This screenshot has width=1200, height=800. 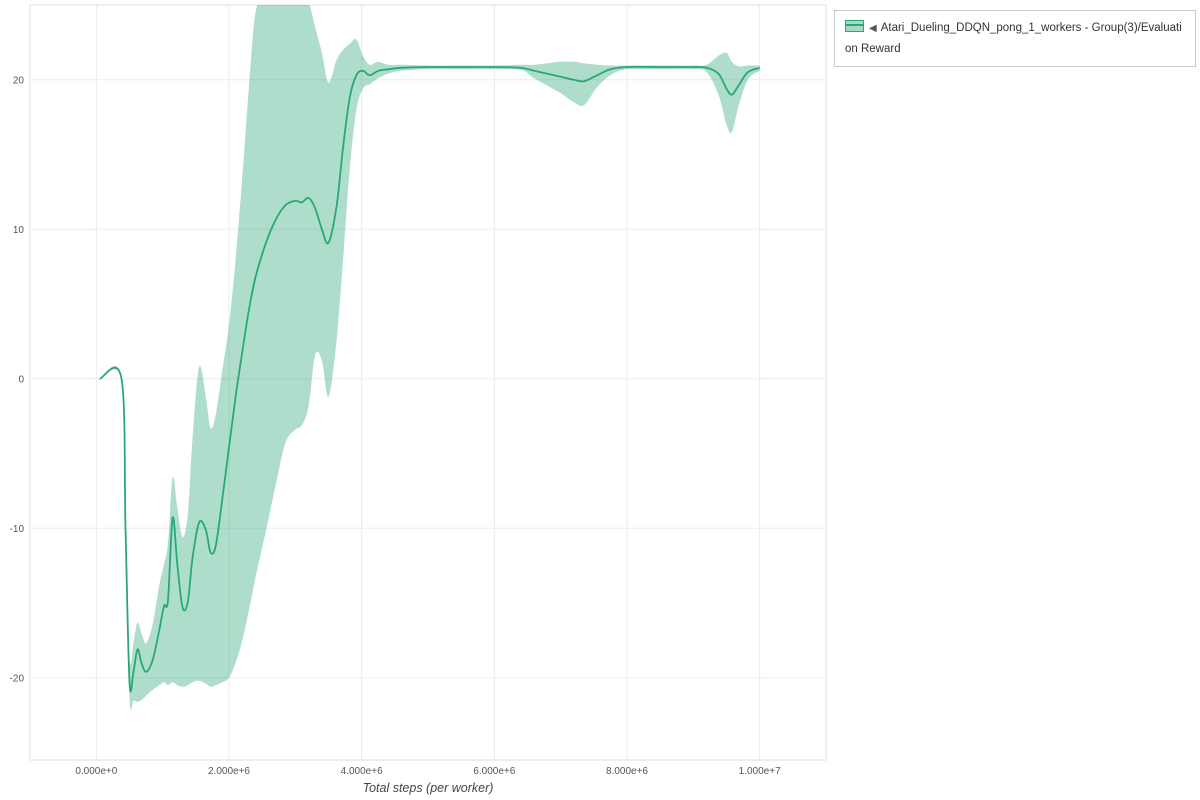 I want to click on legend-series-swatch, so click(x=854, y=26).